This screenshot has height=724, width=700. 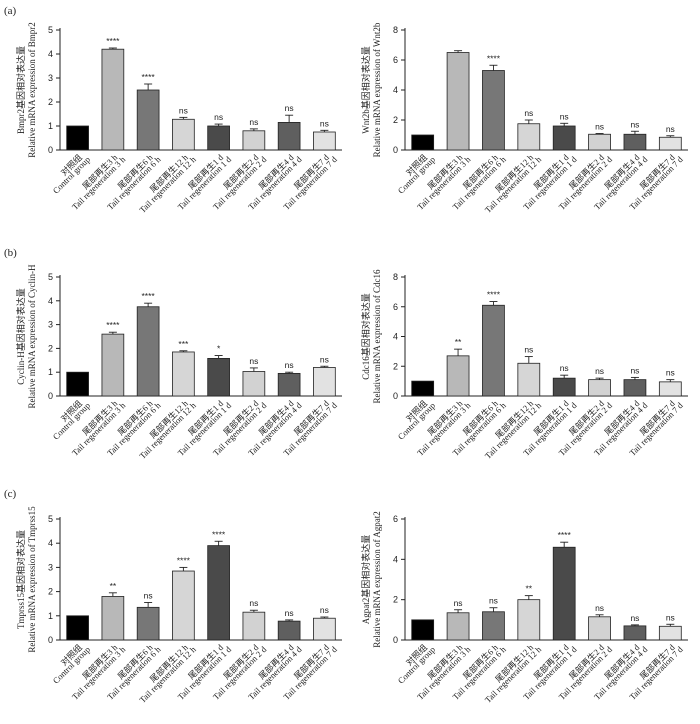 I want to click on significance-label: **, so click(x=113, y=586).